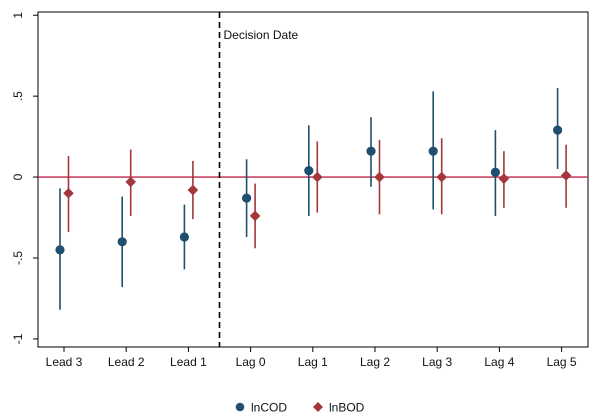 This screenshot has width=594, height=419. I want to click on y-tick-label: -1, so click(18, 338).